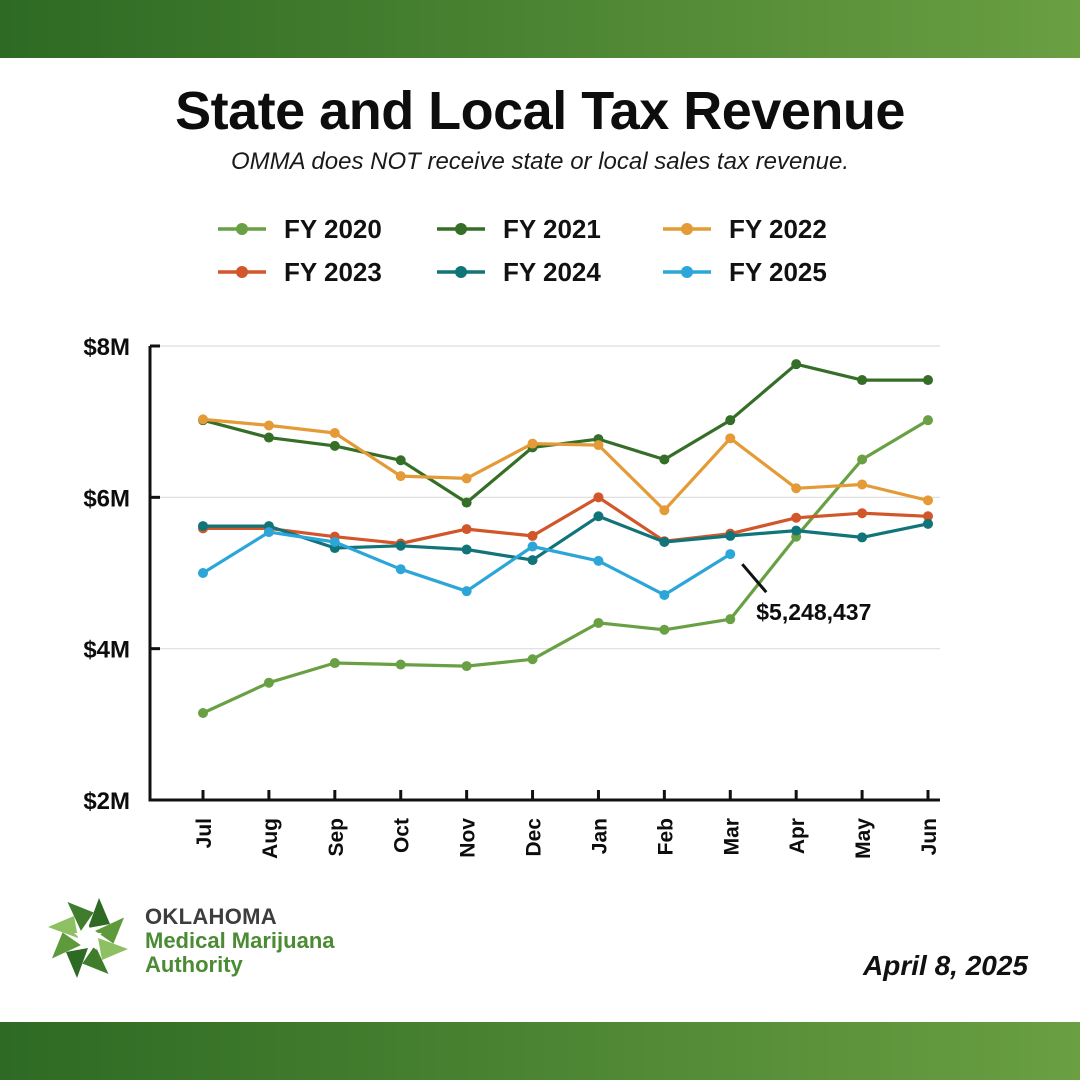 This screenshot has height=1080, width=1080. Describe the element at coordinates (665, 836) in the screenshot. I see `x-tick-label: Feb` at that location.